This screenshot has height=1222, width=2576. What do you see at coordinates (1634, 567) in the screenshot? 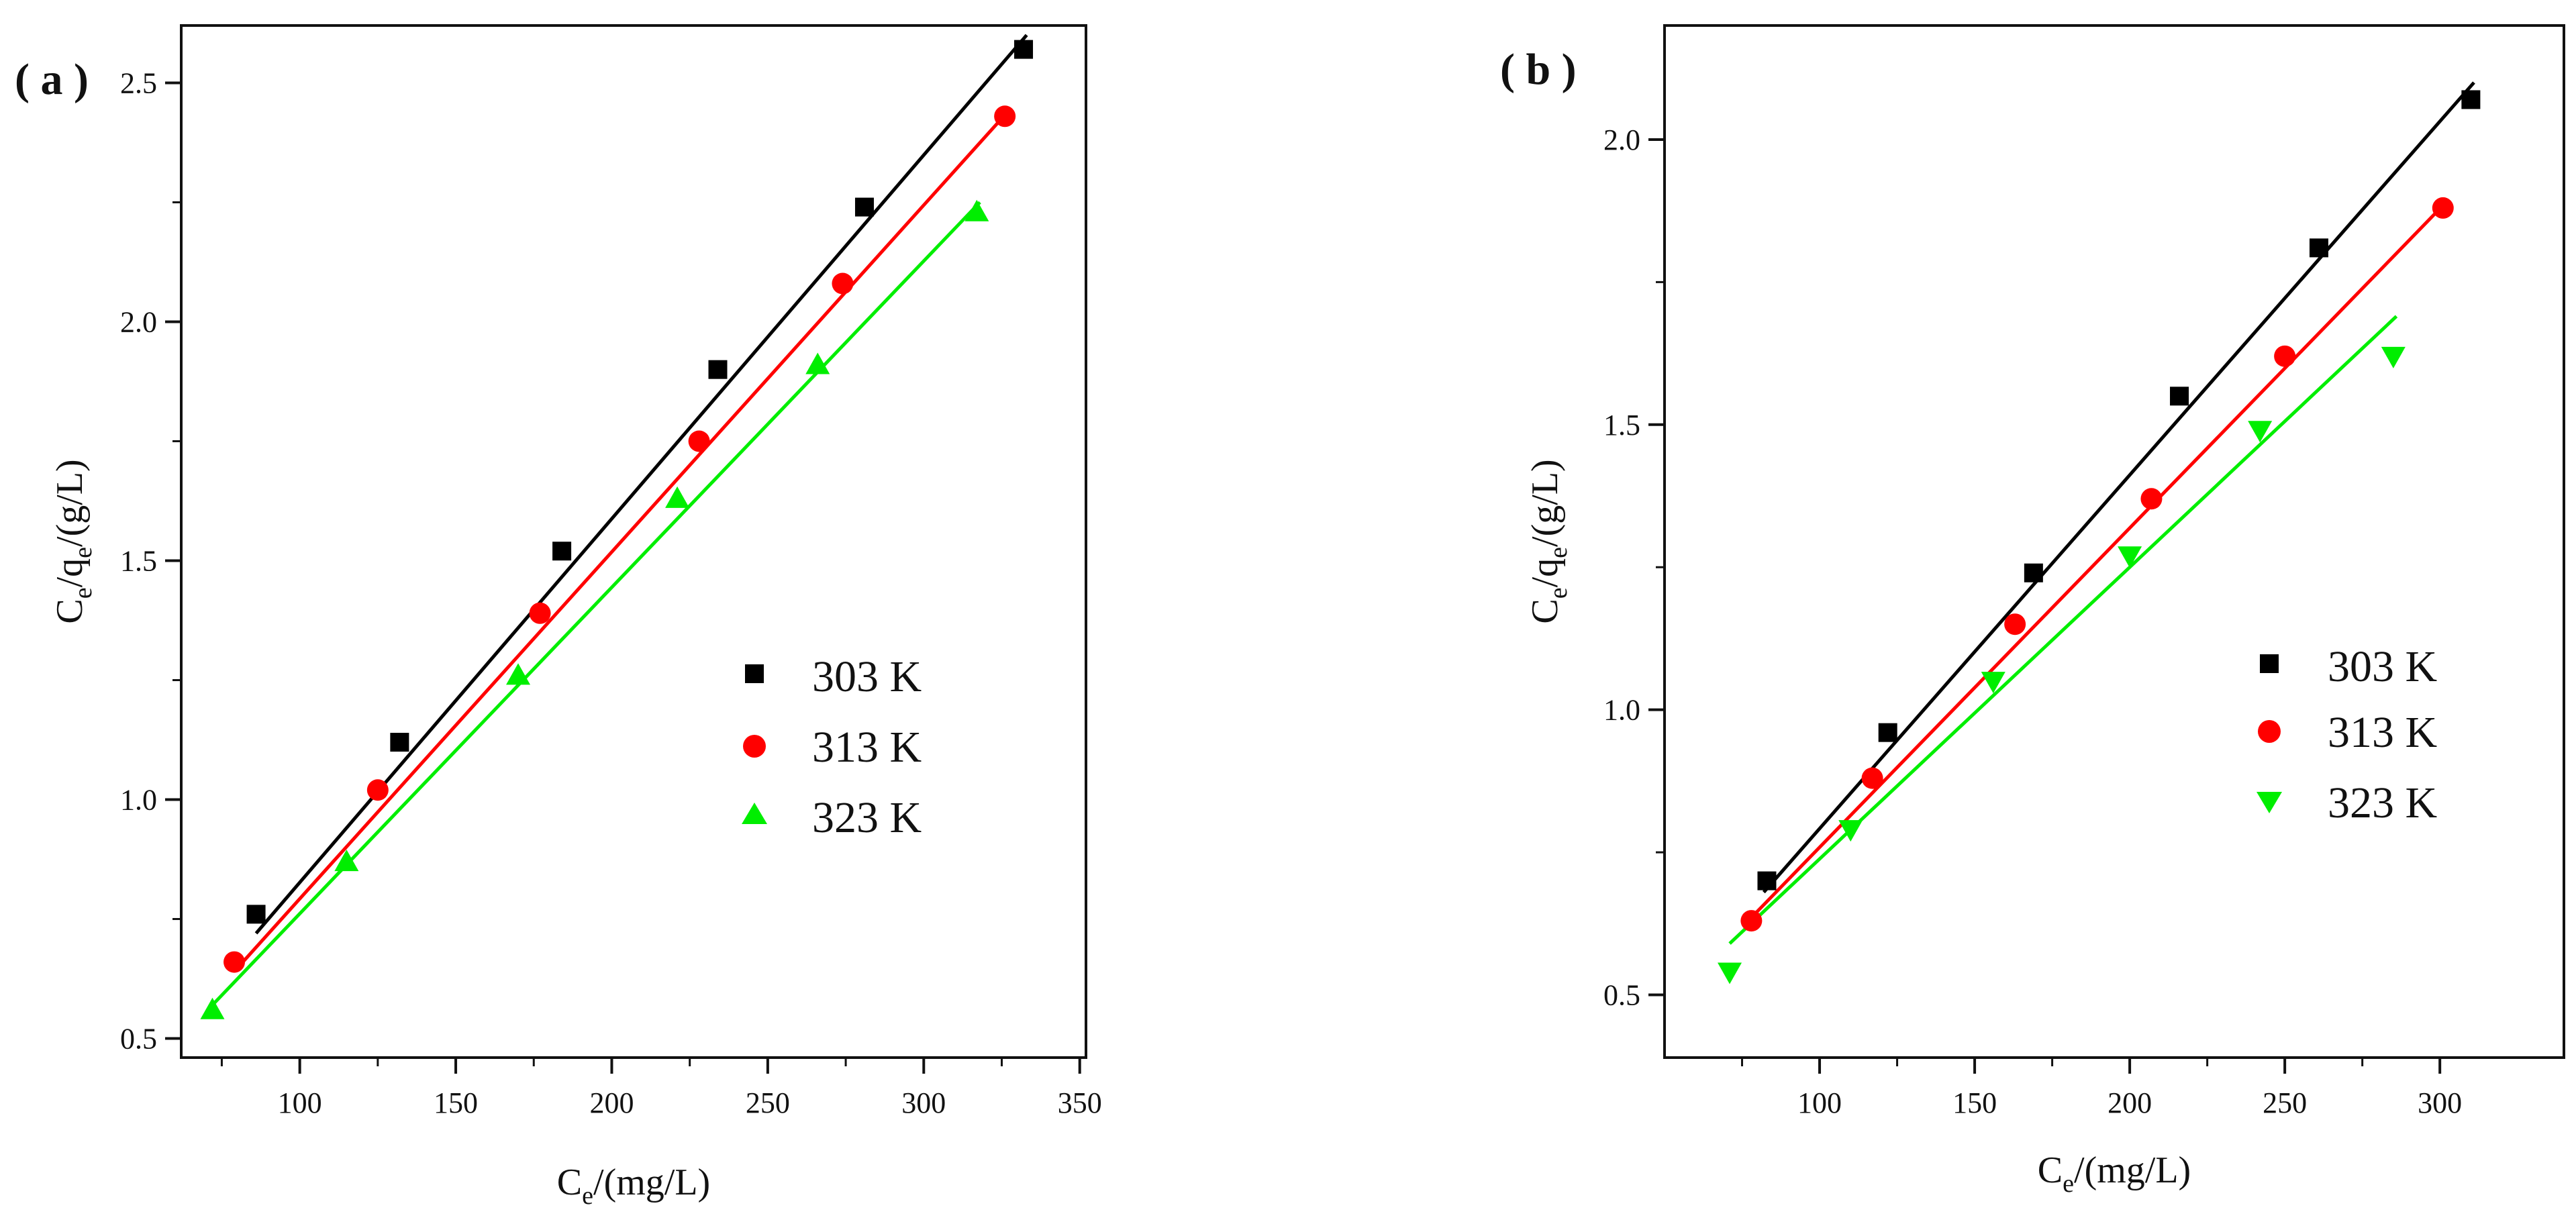
I see `y-ticks: 0.5 1.0 1.5 2.0` at bounding box center [1634, 567].